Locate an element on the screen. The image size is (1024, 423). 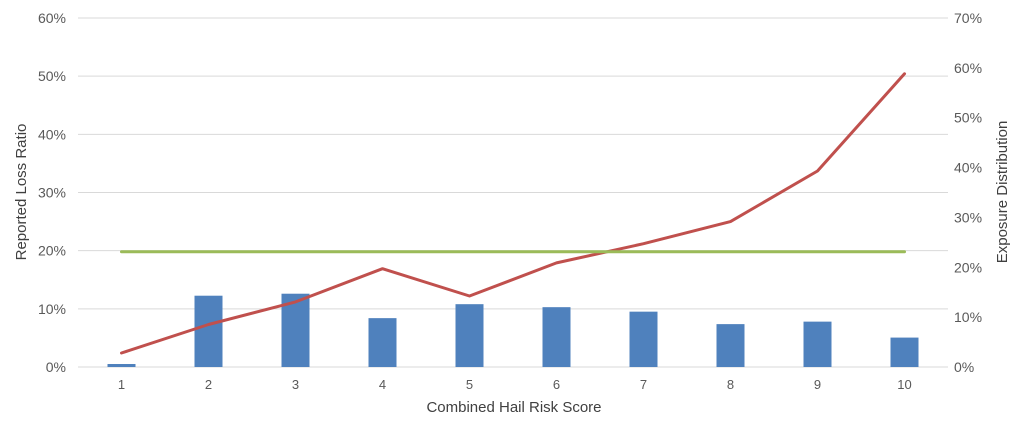
x-axis-ticks: 1 2 3 4 5 6 7 8 9 10 is located at coordinates (515, 384).